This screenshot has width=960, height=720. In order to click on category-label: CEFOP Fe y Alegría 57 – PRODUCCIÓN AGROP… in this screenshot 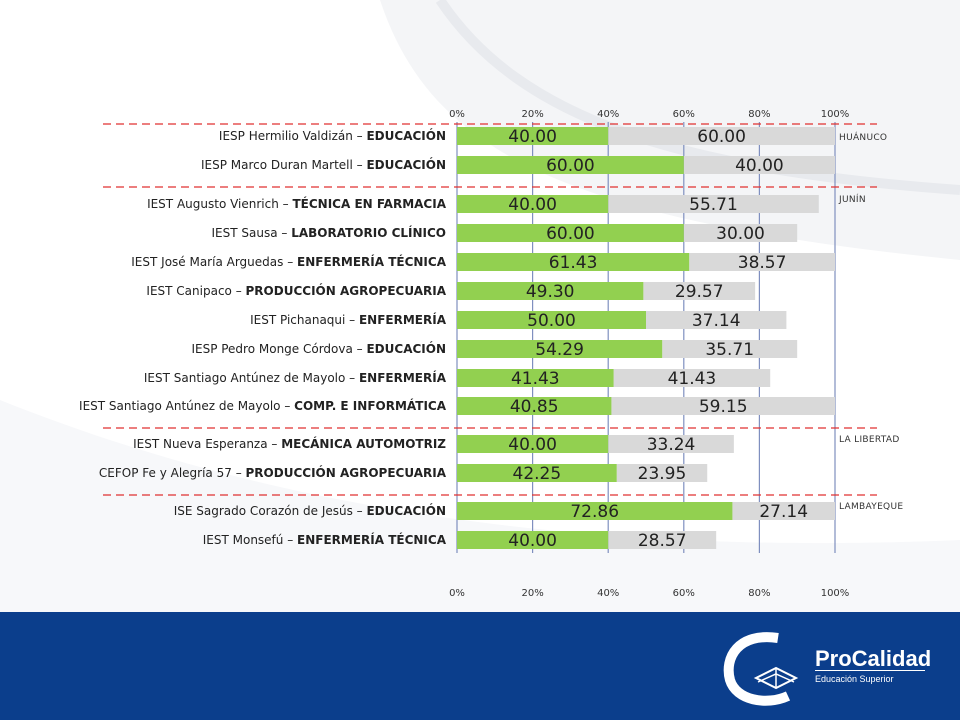, I will do `click(273, 472)`.